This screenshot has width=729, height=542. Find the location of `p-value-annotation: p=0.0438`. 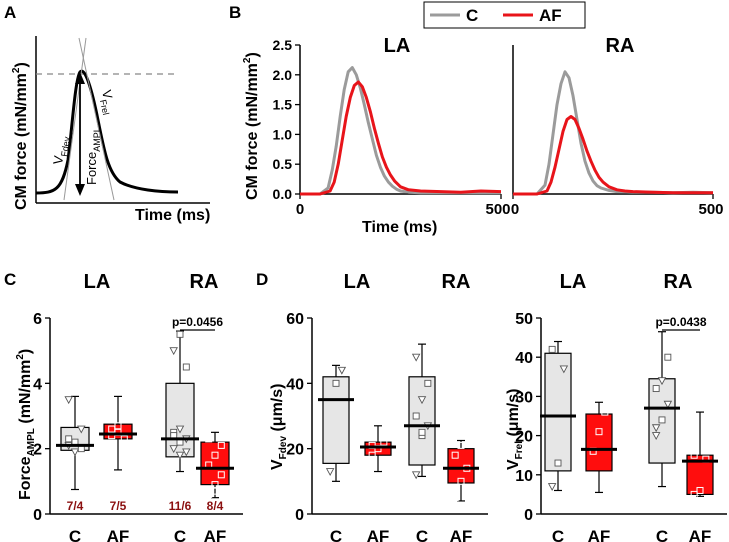

p-value-annotation: p=0.0438 is located at coordinates (680, 322).